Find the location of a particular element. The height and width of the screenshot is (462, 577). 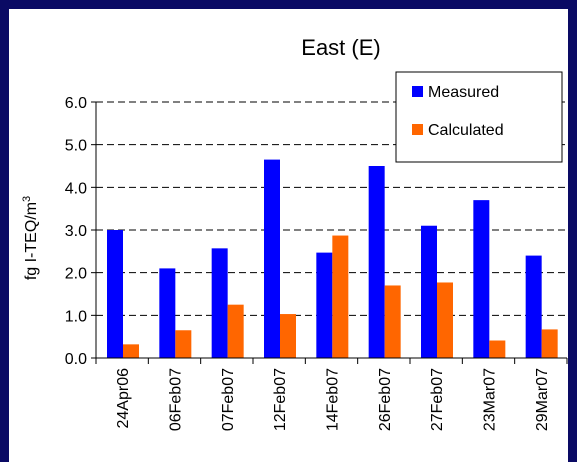

y-axis-label: fg I-TEQ/m3 is located at coordinates (30, 238).